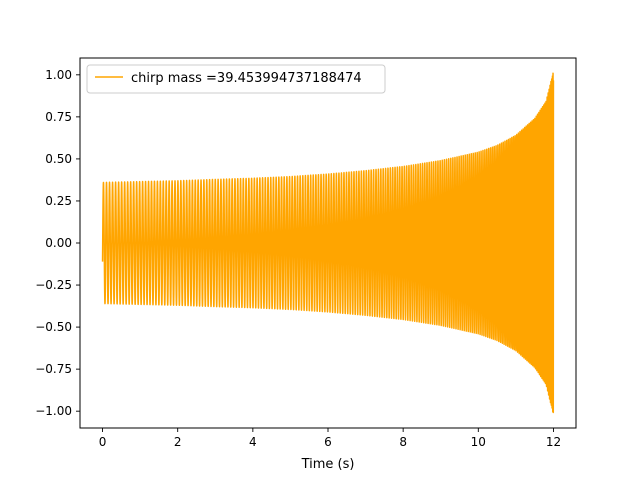 The height and width of the screenshot is (480, 640). Describe the element at coordinates (53, 285) in the screenshot. I see `y-tick-label: −0.25` at that location.